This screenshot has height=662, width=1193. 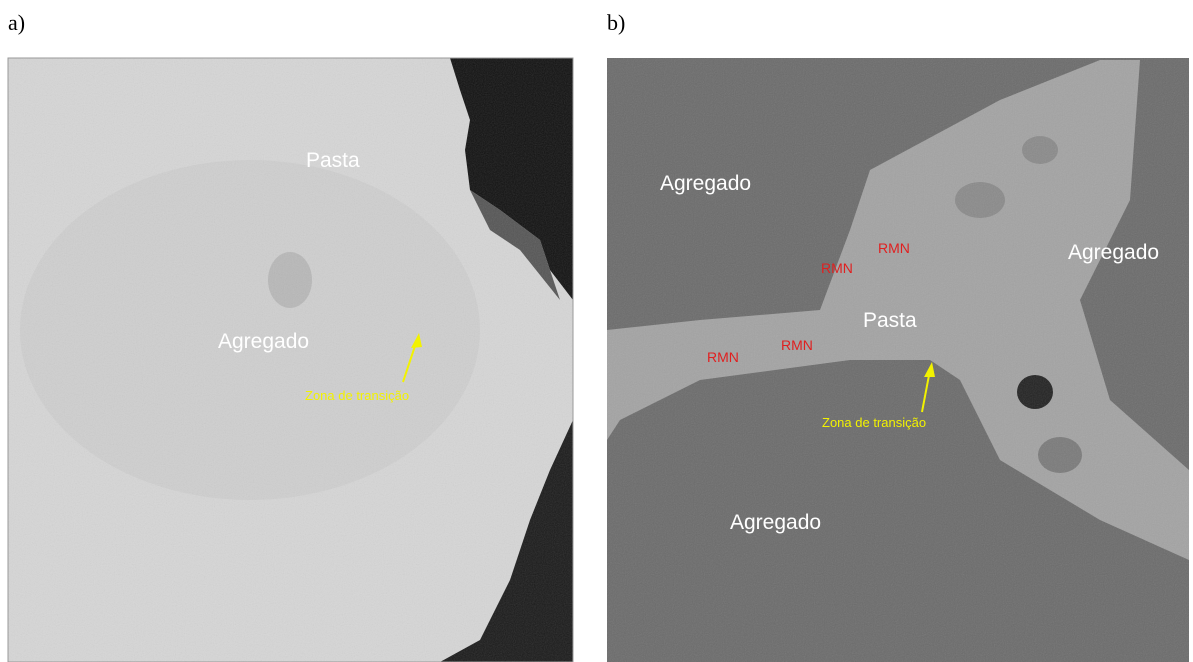 What do you see at coordinates (16, 22) in the screenshot?
I see `panel-label: a)` at bounding box center [16, 22].